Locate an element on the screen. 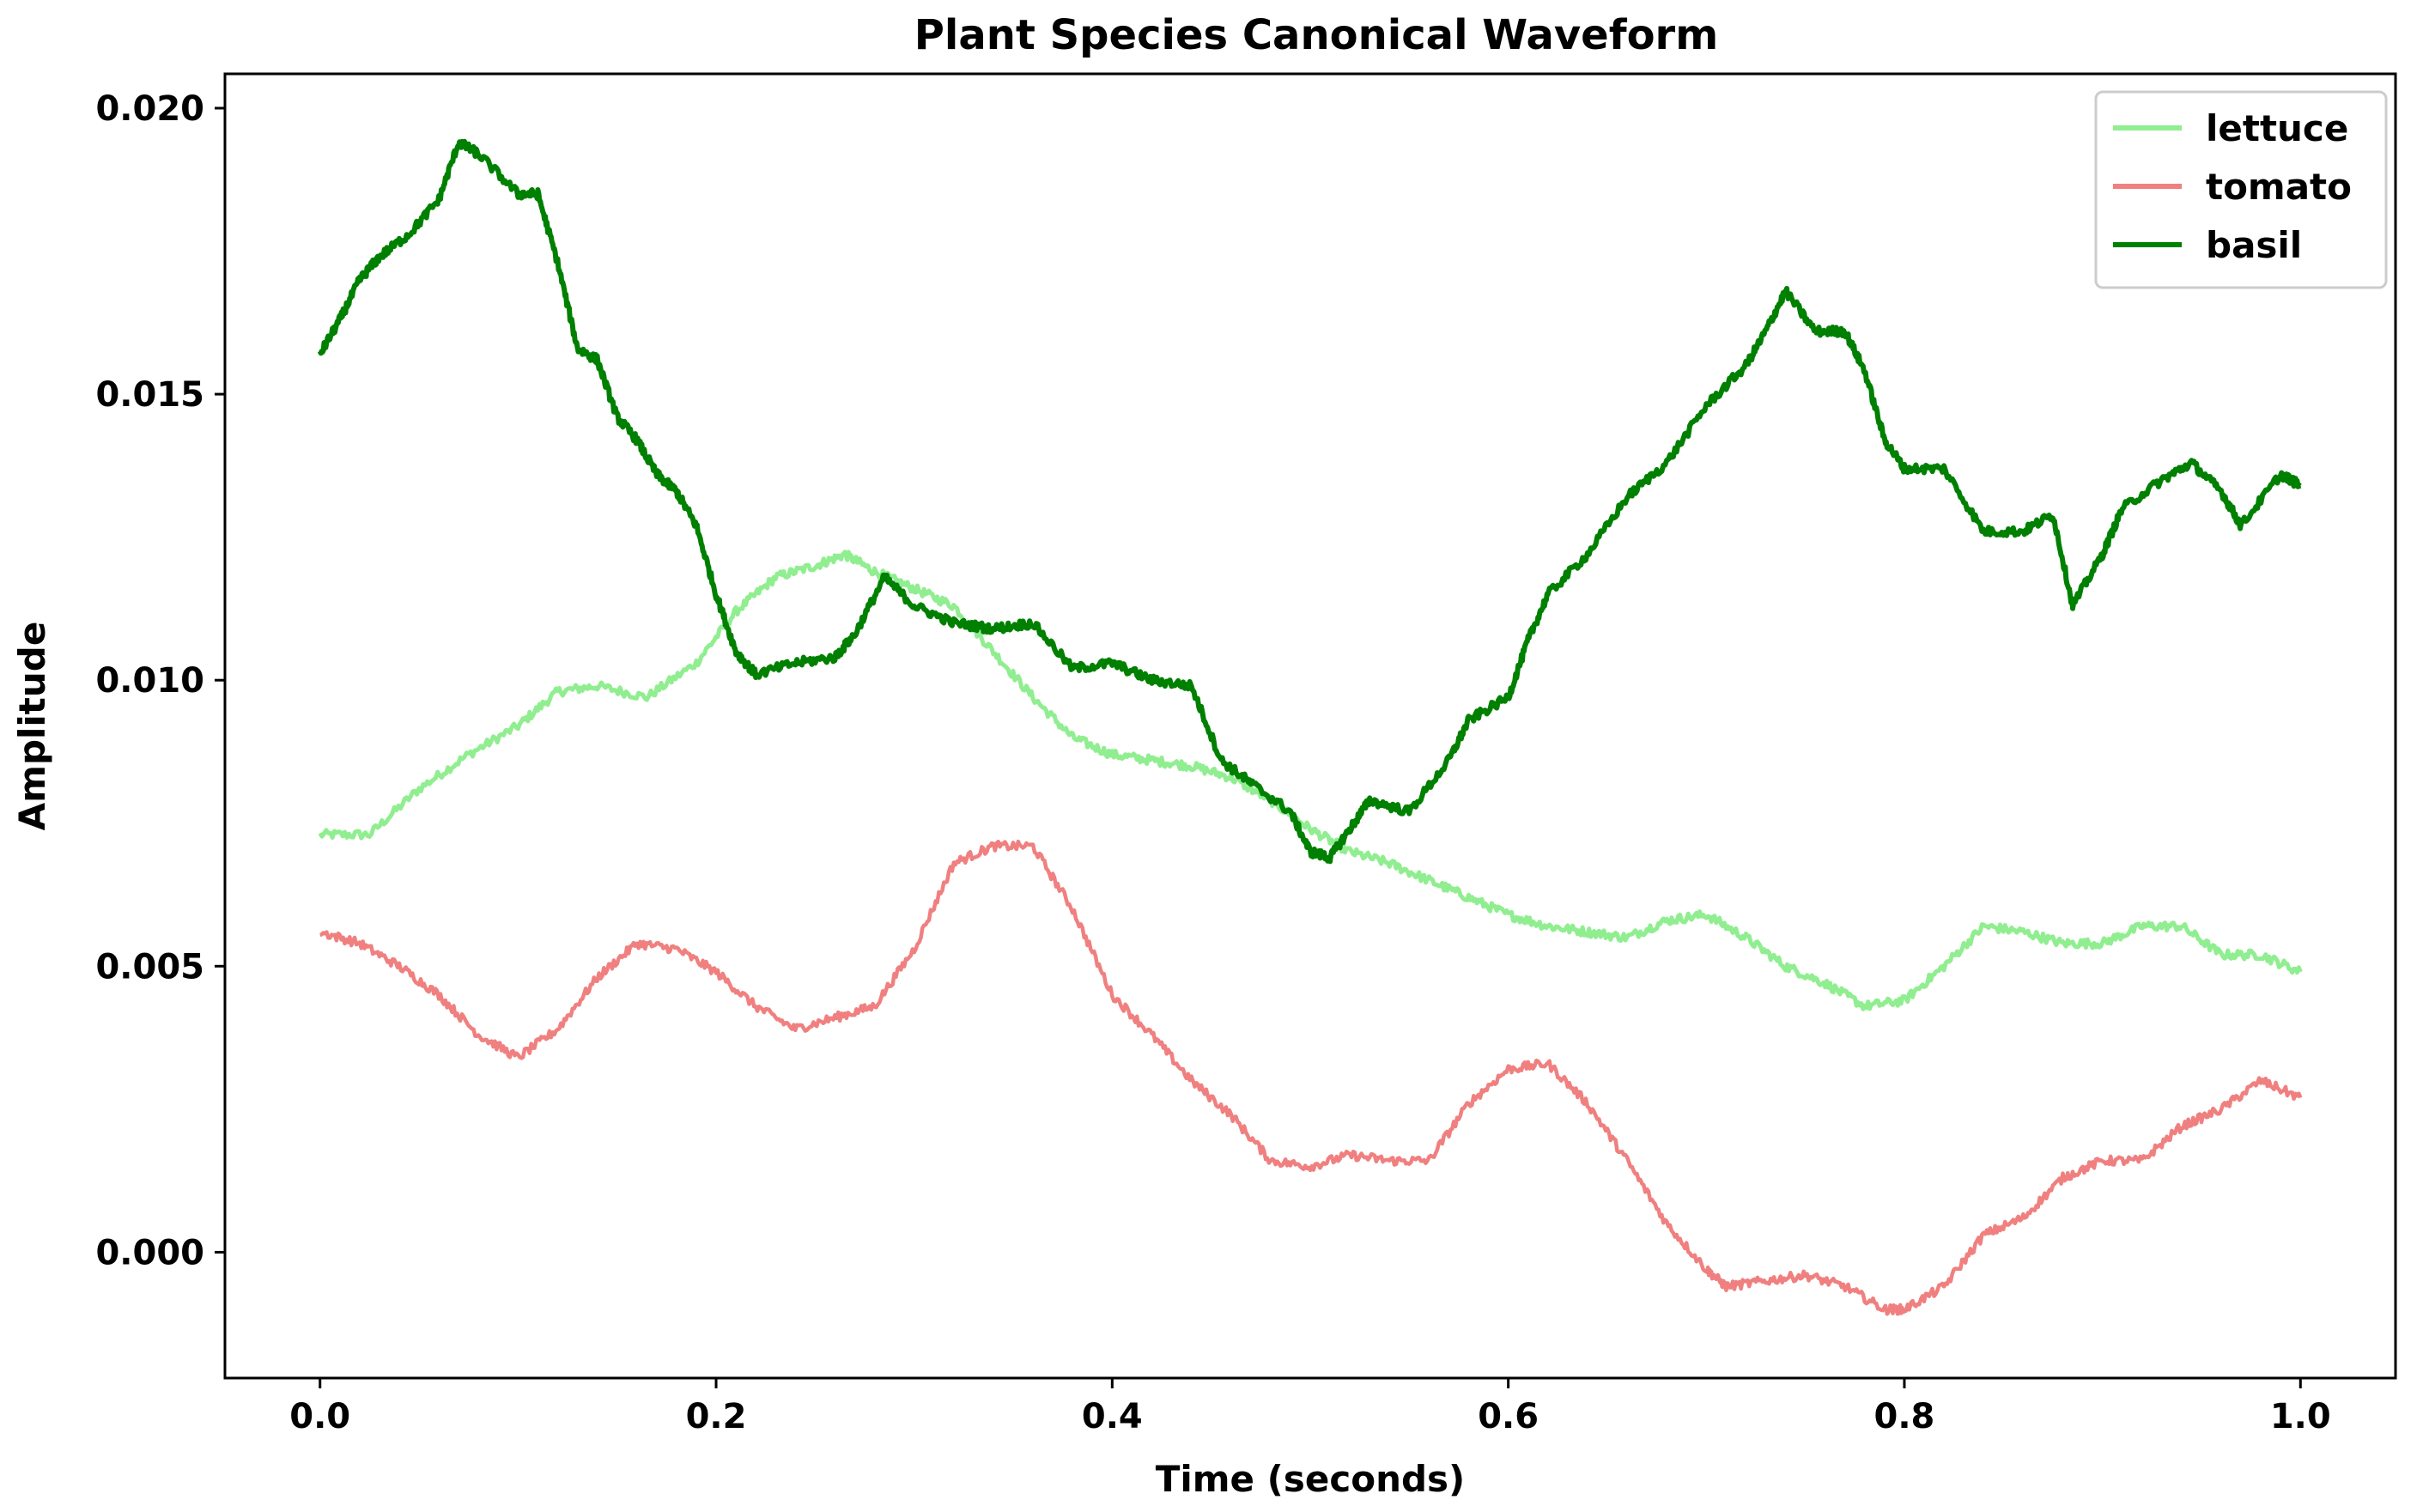 This screenshot has width=2429, height=1512. y-axis: 0.000 0.005 0.010 0.015 0.020 is located at coordinates (160, 680).